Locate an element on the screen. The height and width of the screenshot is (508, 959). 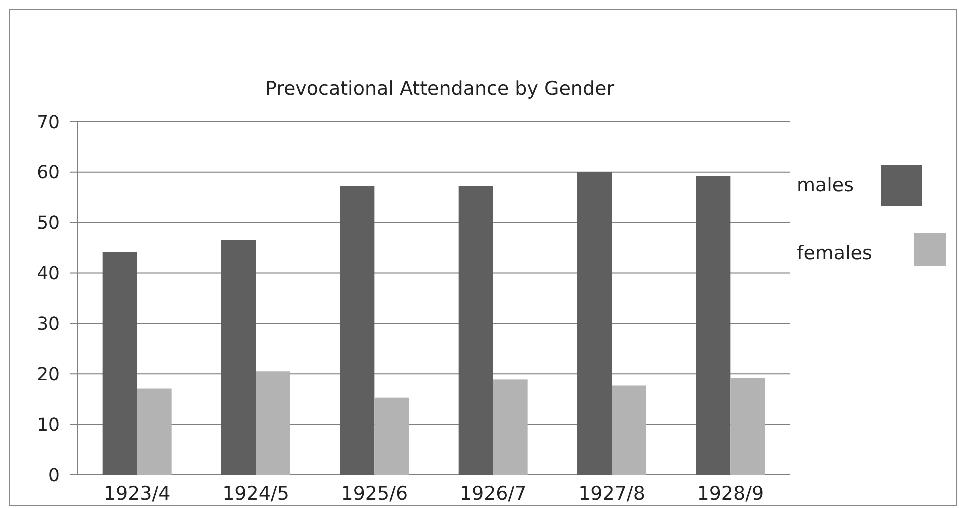
x-tick-label: 1924/5 is located at coordinates (256, 494).